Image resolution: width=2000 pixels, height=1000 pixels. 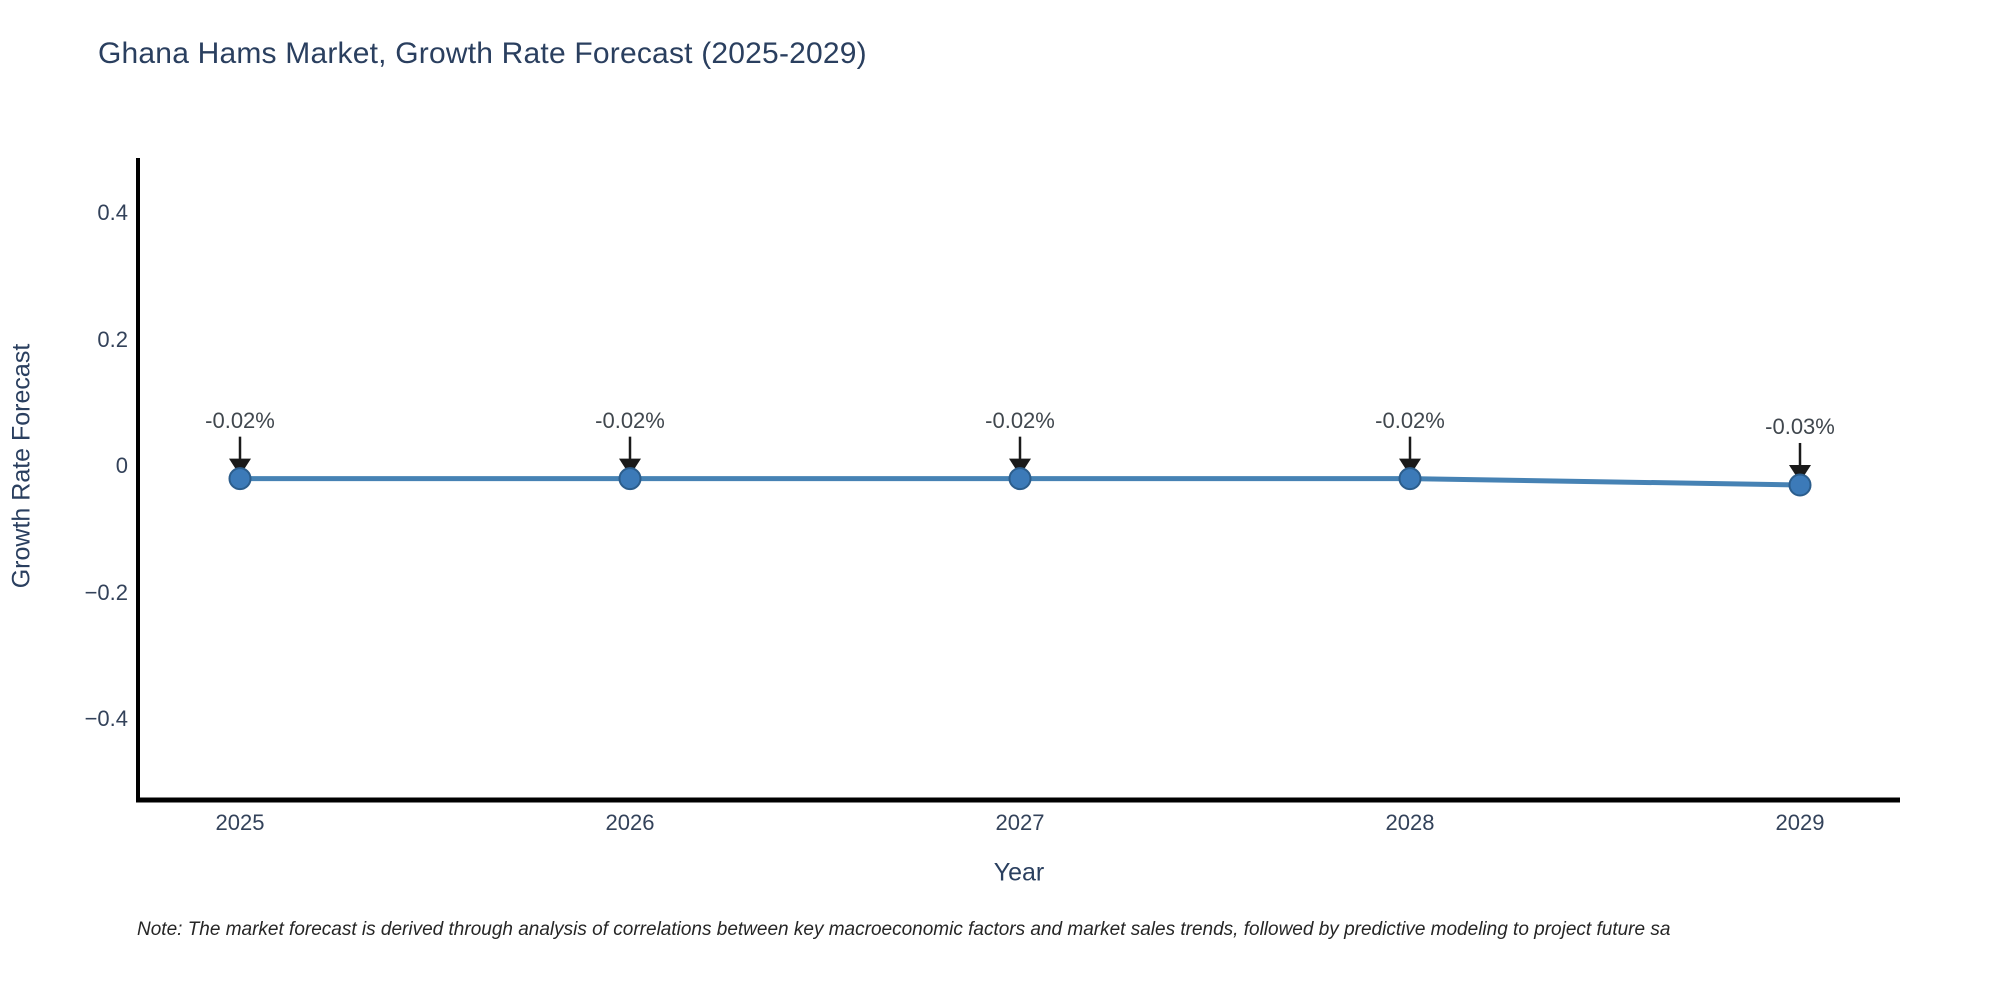 I want to click on annotation-label: -0.03%, so click(x=1800, y=426).